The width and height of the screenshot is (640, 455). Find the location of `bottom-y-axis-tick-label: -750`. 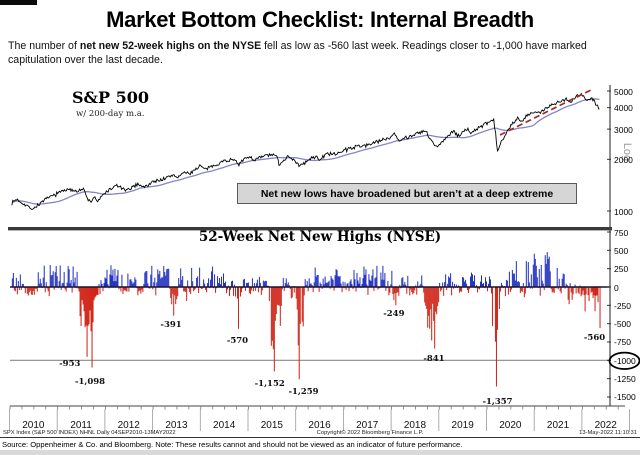

bottom-y-axis-tick-label: -750 is located at coordinates (623, 342).